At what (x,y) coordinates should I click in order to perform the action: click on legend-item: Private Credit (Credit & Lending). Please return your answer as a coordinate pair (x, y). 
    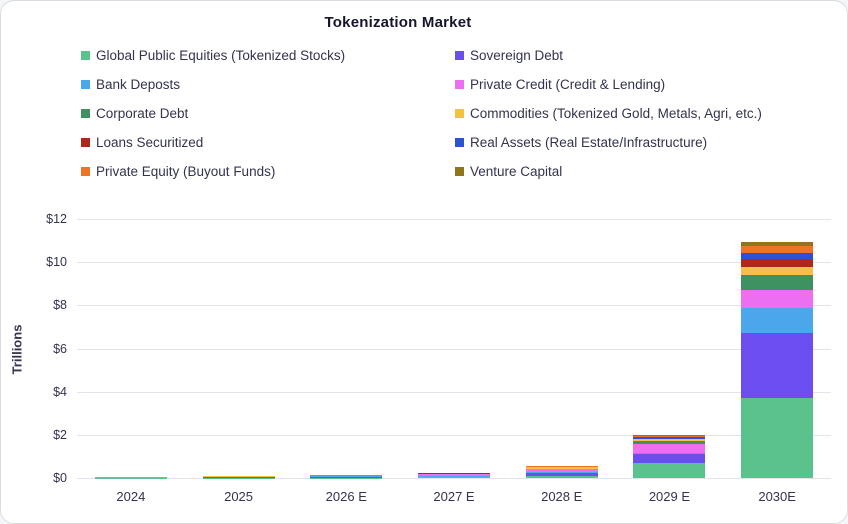
    Looking at the image, I should click on (608, 84).